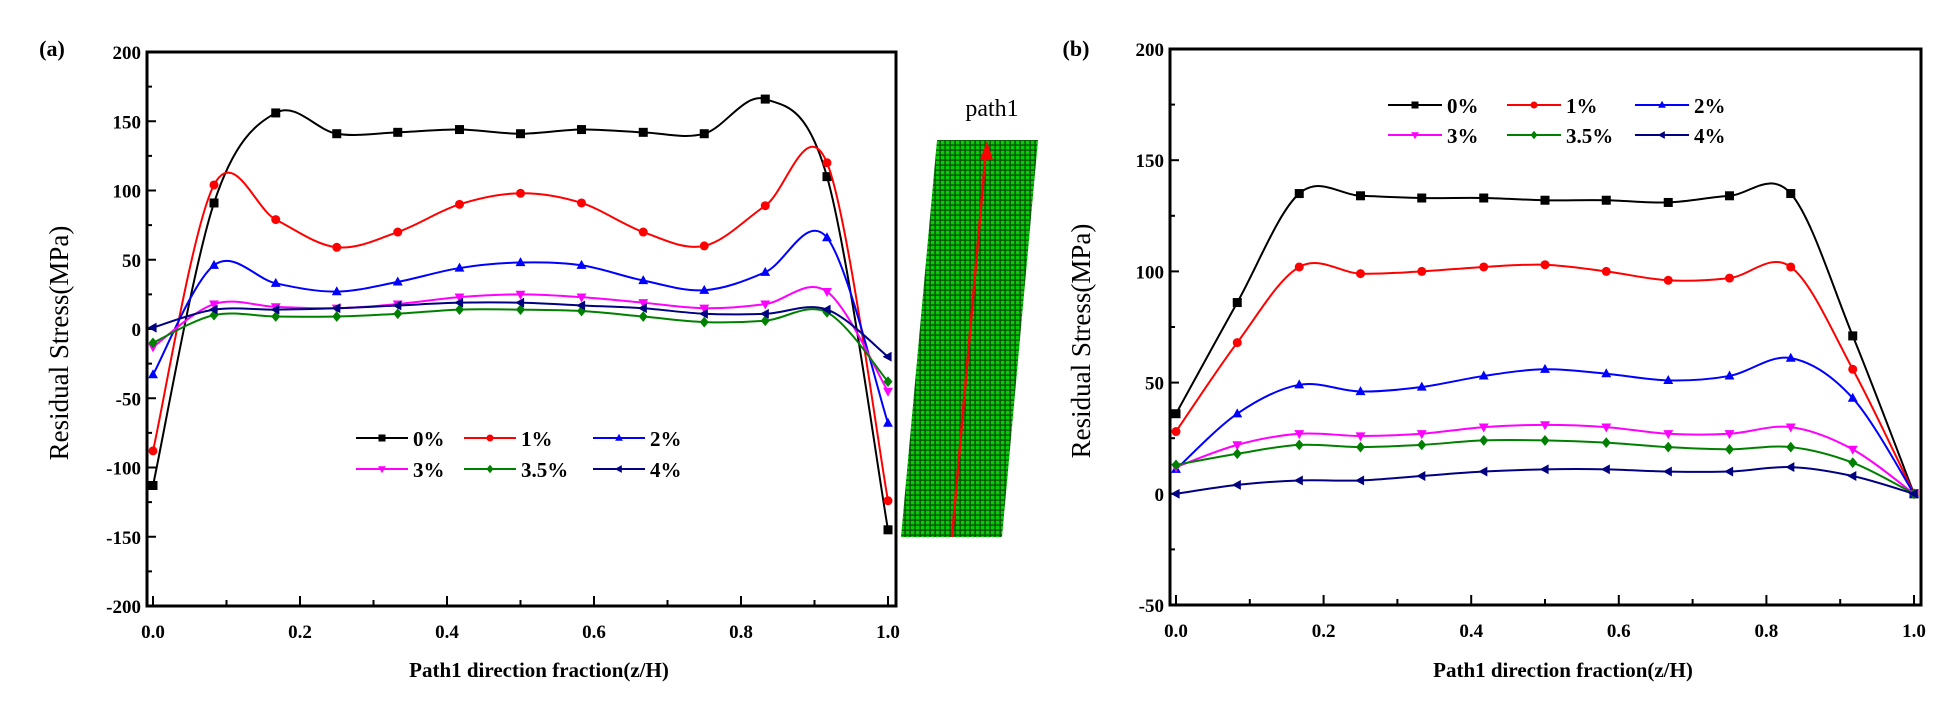 The width and height of the screenshot is (1954, 701). Describe the element at coordinates (400, 470) in the screenshot. I see `legend-entry: 3%` at that location.